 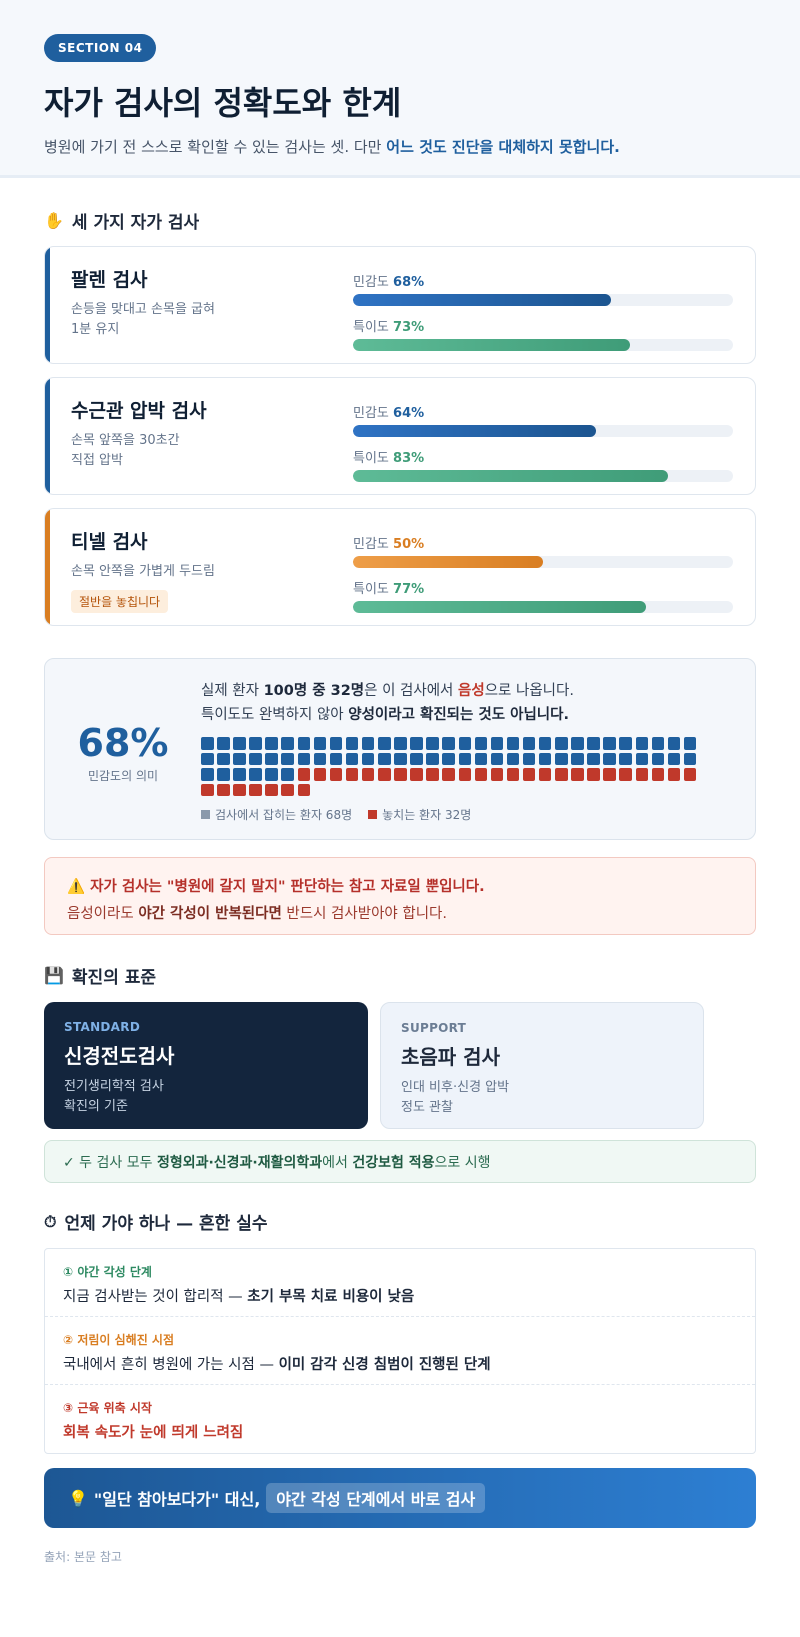 What do you see at coordinates (50, 1221) in the screenshot?
I see `stopwatch-icon: ⏱` at bounding box center [50, 1221].